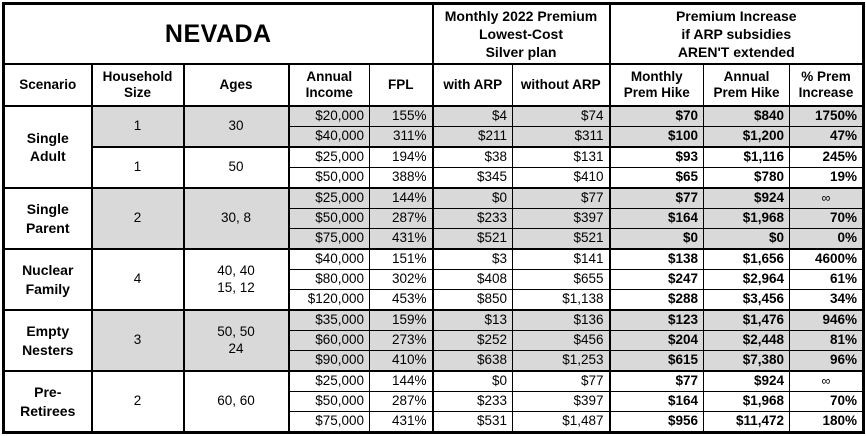  What do you see at coordinates (561, 116) in the screenshot?
I see `without-arp-cell: $74` at bounding box center [561, 116].